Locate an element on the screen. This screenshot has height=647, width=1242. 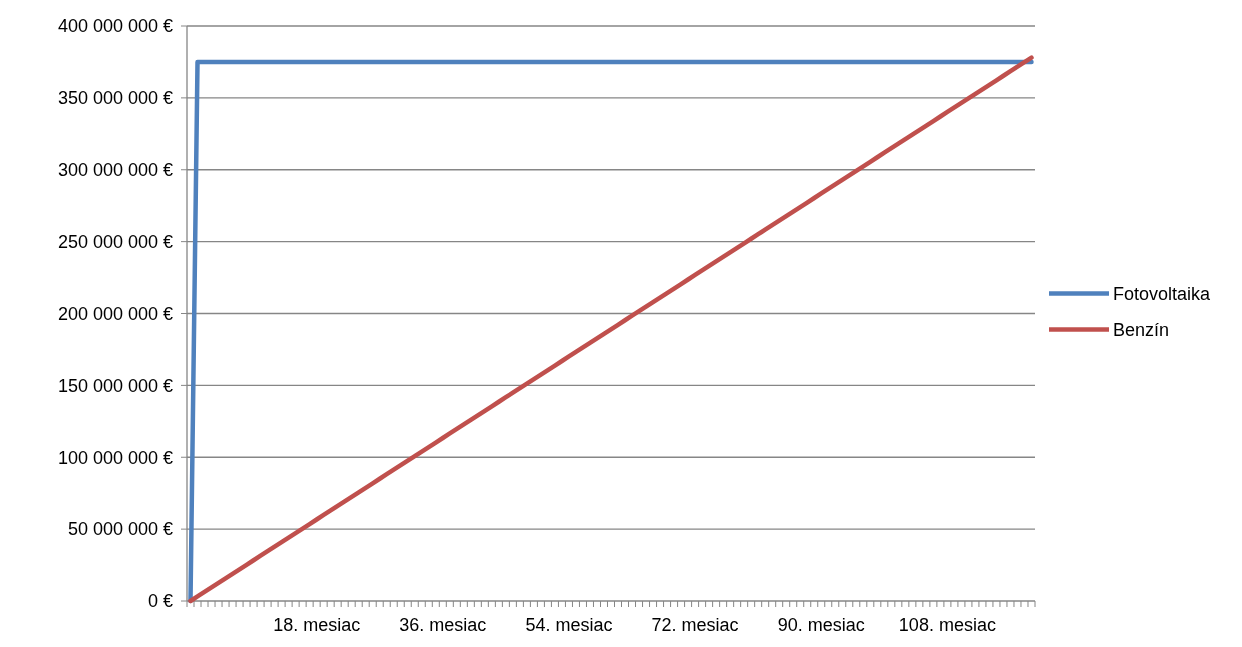
x-tick-label: 54. mesiac is located at coordinates (569, 625).